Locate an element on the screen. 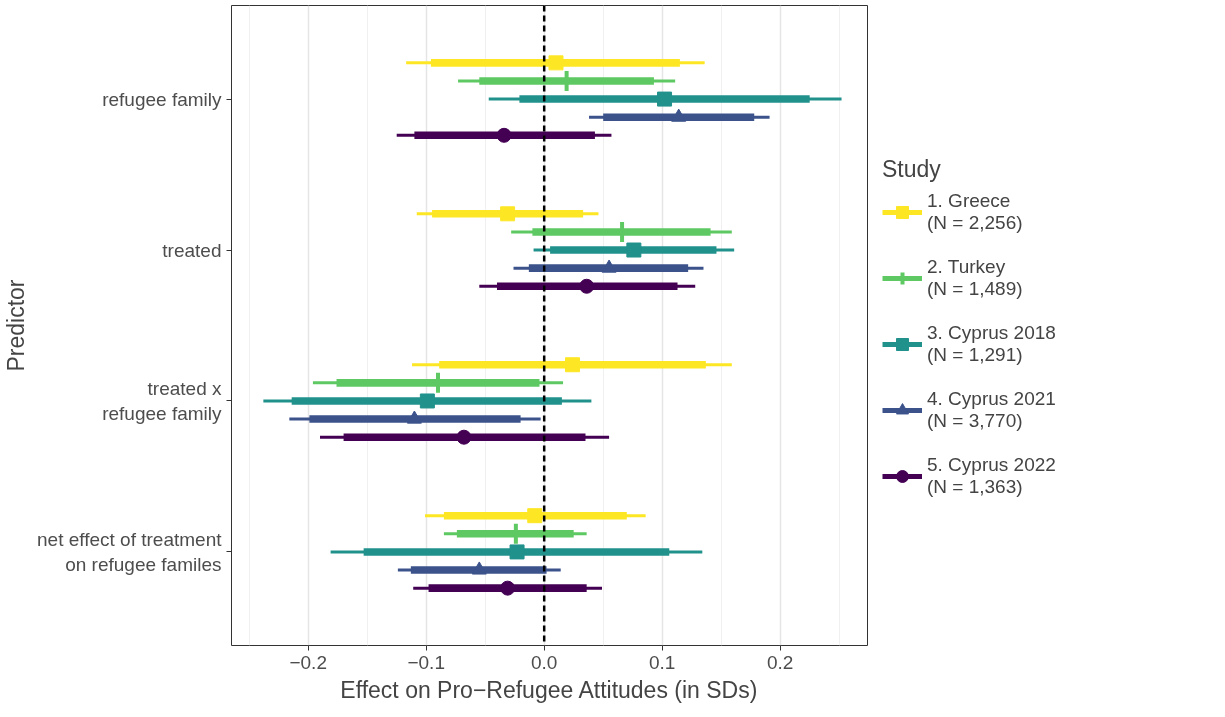 This screenshot has width=1225, height=717. x-tick-label: −0.1 is located at coordinates (426, 662).